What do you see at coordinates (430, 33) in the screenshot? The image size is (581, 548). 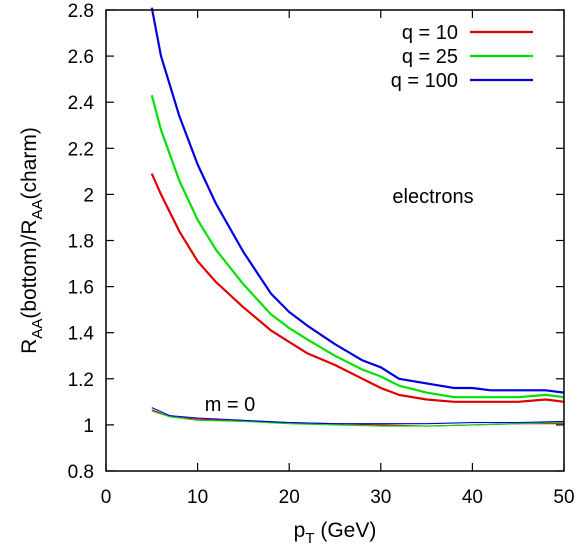 I see `legend-label: q = 10` at bounding box center [430, 33].